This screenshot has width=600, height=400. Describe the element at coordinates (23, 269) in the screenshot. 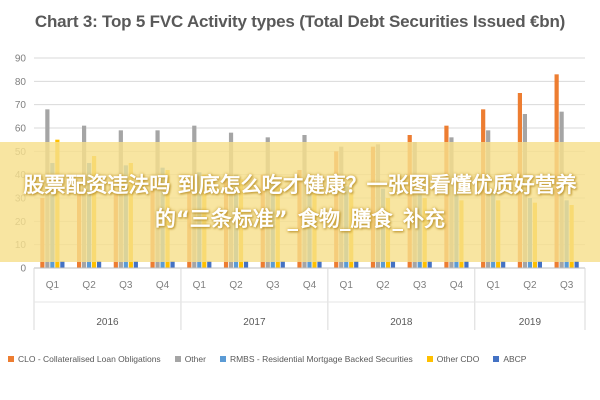

I see `y-tick-label: 0` at that location.